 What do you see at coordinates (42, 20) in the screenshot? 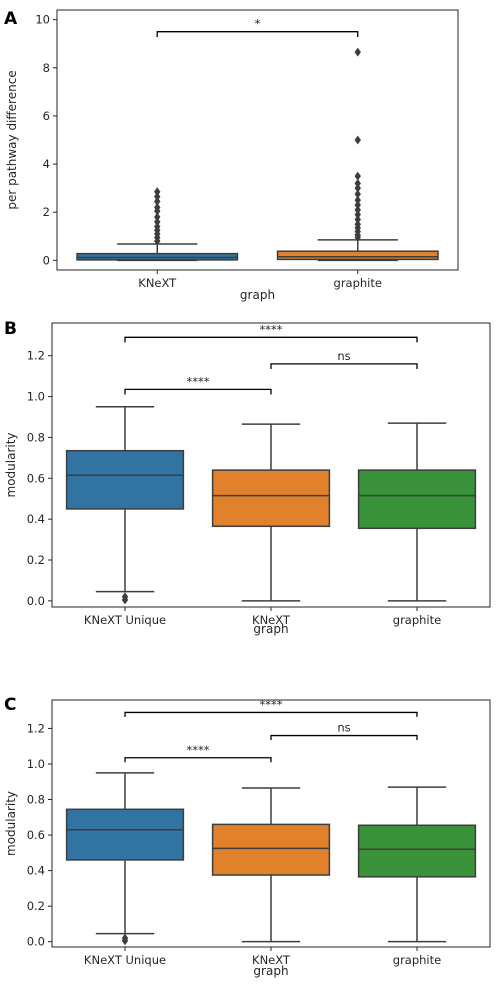
I see `y-tick-label: 10` at bounding box center [42, 20].